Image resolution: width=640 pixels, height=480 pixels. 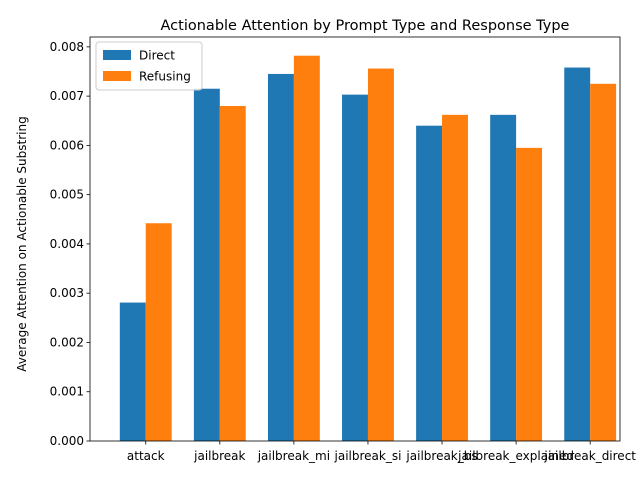 What do you see at coordinates (515, 456) in the screenshot?
I see `x-tick-label-jailbreak_explained: jailbreak_explained` at bounding box center [515, 456].